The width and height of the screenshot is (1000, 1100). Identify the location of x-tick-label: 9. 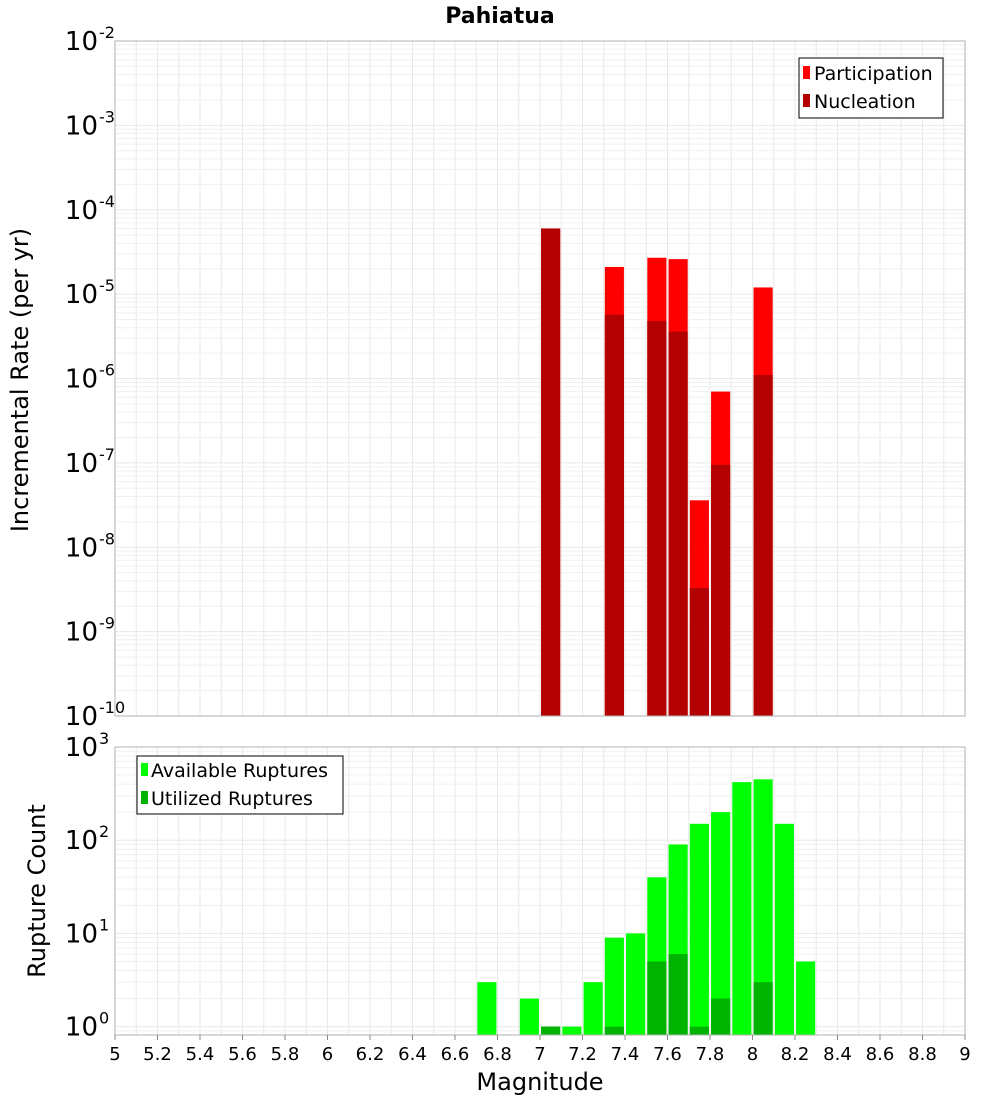
(964, 1054).